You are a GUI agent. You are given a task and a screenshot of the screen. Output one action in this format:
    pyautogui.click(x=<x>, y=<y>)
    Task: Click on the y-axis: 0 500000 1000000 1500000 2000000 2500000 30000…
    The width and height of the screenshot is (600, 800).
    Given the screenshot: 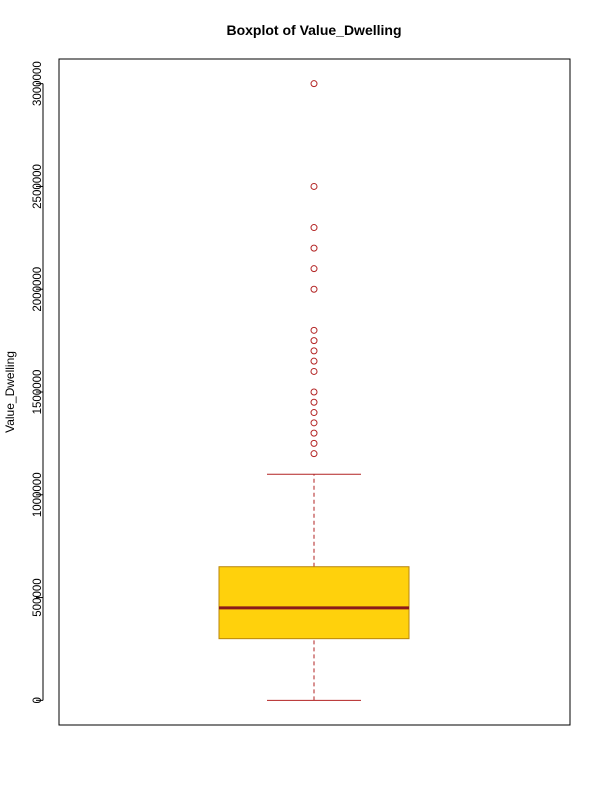 What is the action you would take?
    pyautogui.click(x=38, y=382)
    